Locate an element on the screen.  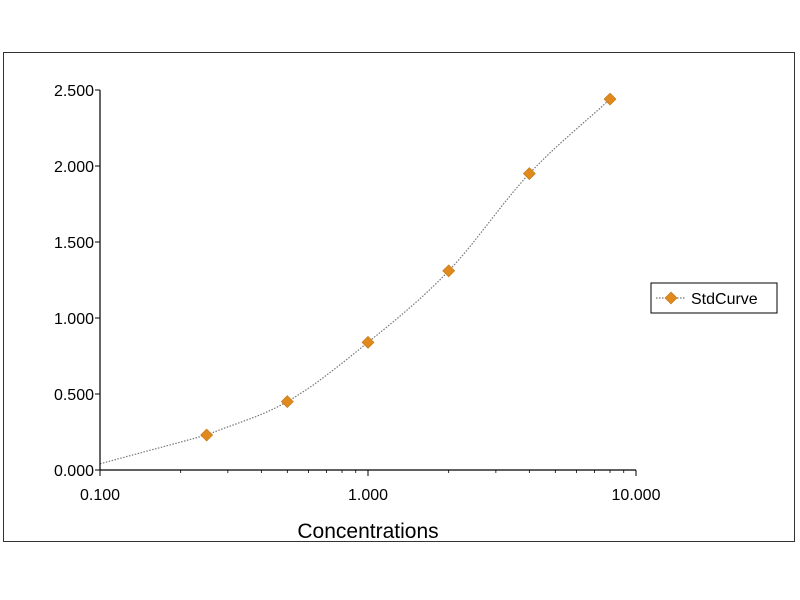
y-tick-label: 0.500 is located at coordinates (74, 395).